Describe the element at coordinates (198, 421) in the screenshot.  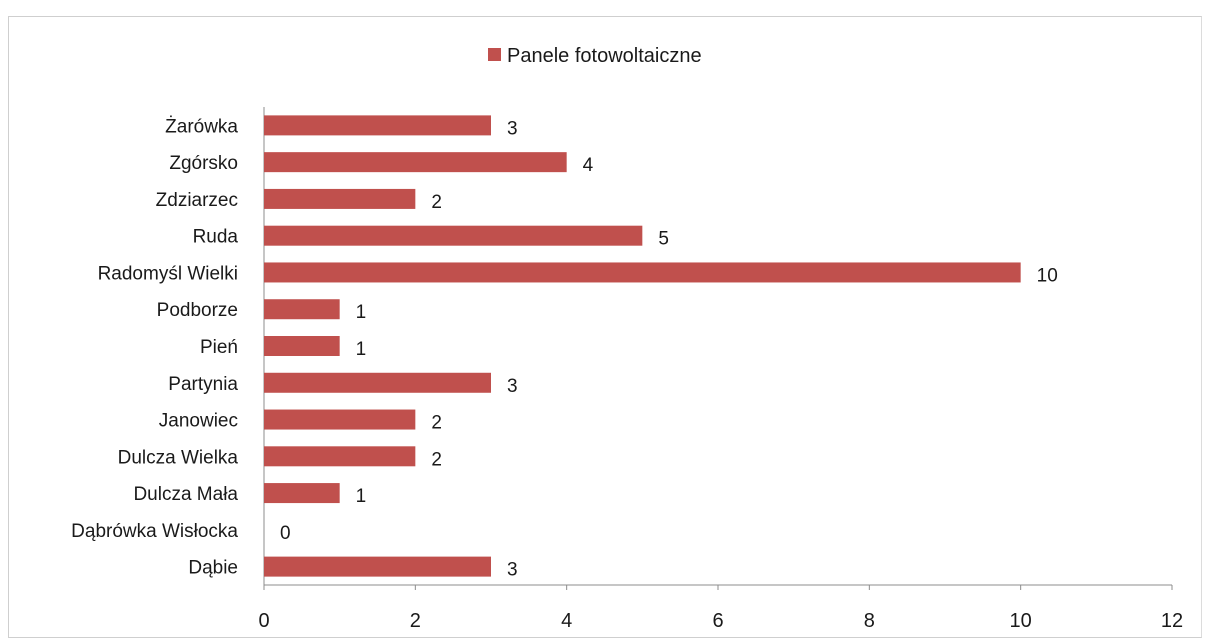
I see `category-label: Janowiec` at that location.